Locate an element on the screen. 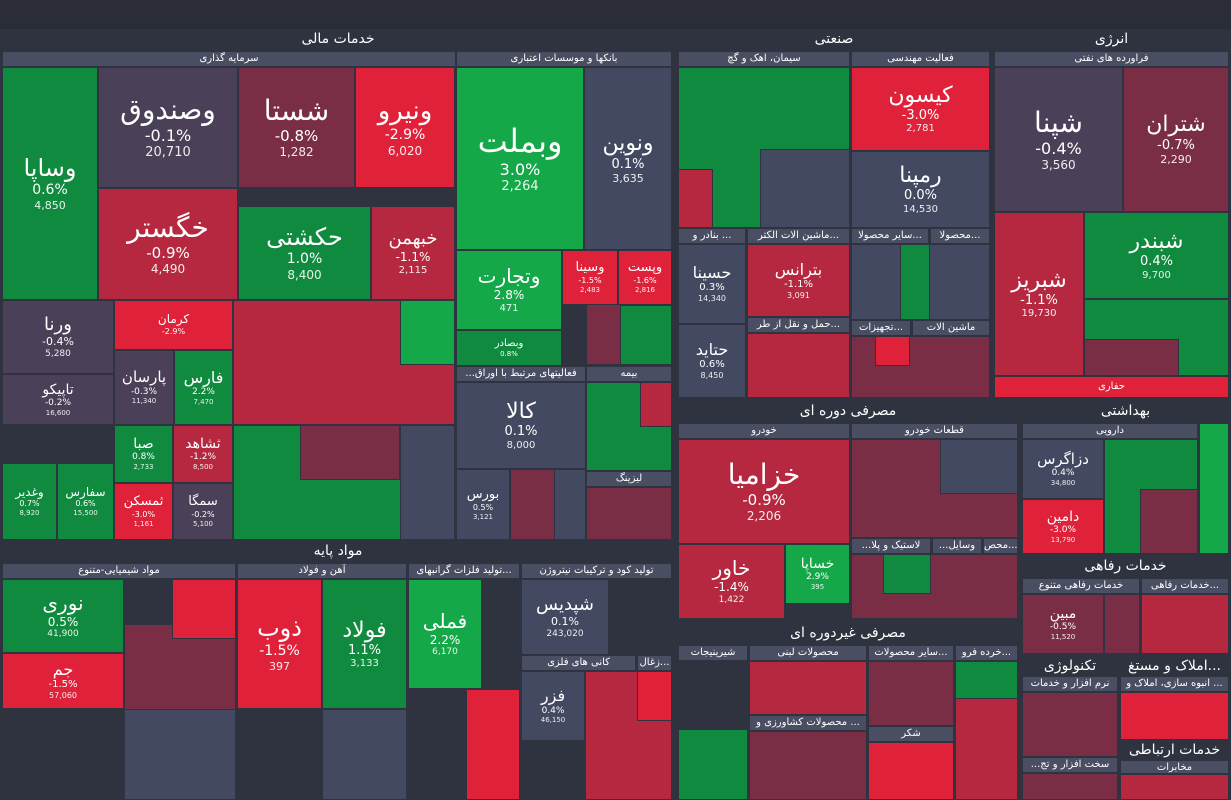 This screenshot has height=800, width=1231. tile-vbemellat: وبملت 3.0% 2,264 is located at coordinates (520, 158).